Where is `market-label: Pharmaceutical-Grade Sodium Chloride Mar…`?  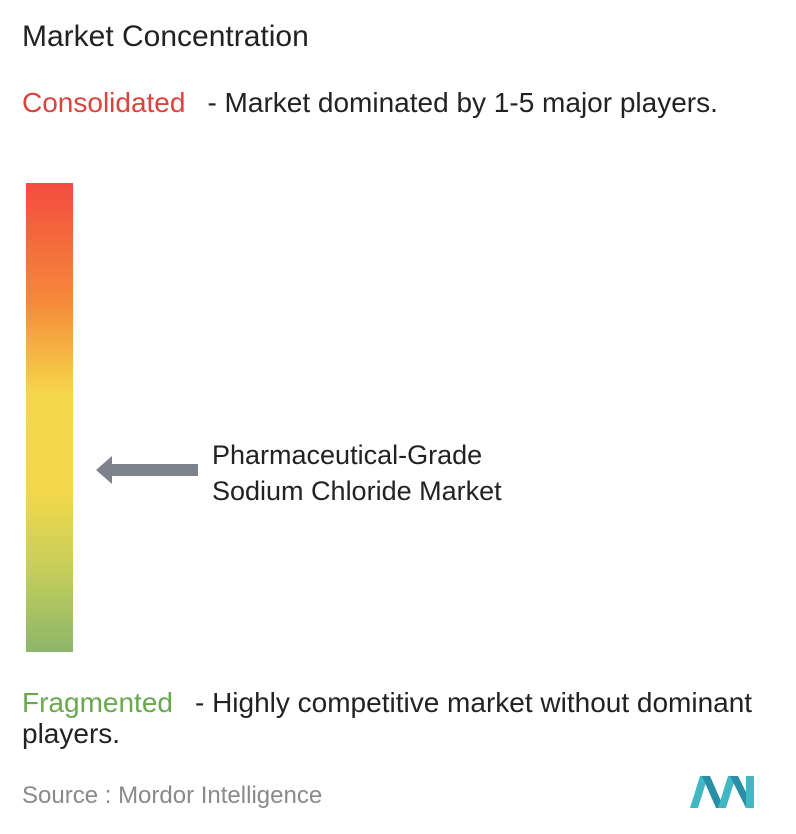
market-label: Pharmaceutical-Grade Sodium Chloride Mar… is located at coordinates (357, 473).